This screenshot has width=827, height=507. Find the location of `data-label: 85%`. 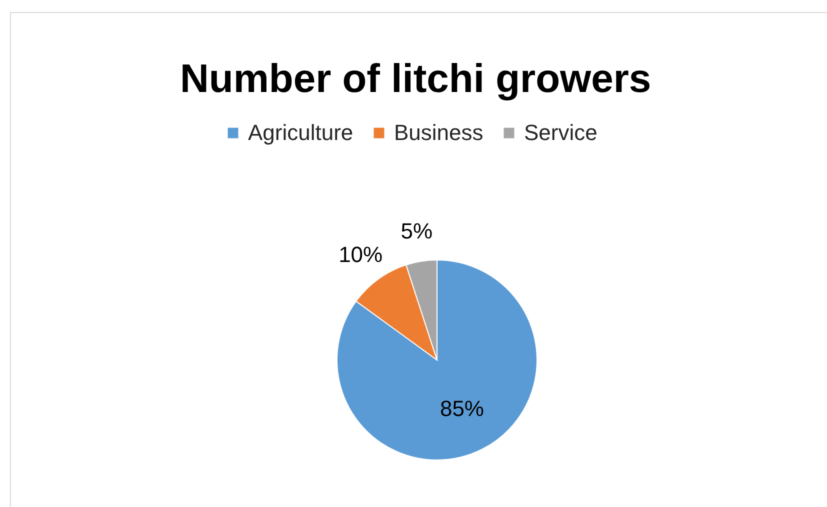

data-label: 85% is located at coordinates (462, 409).